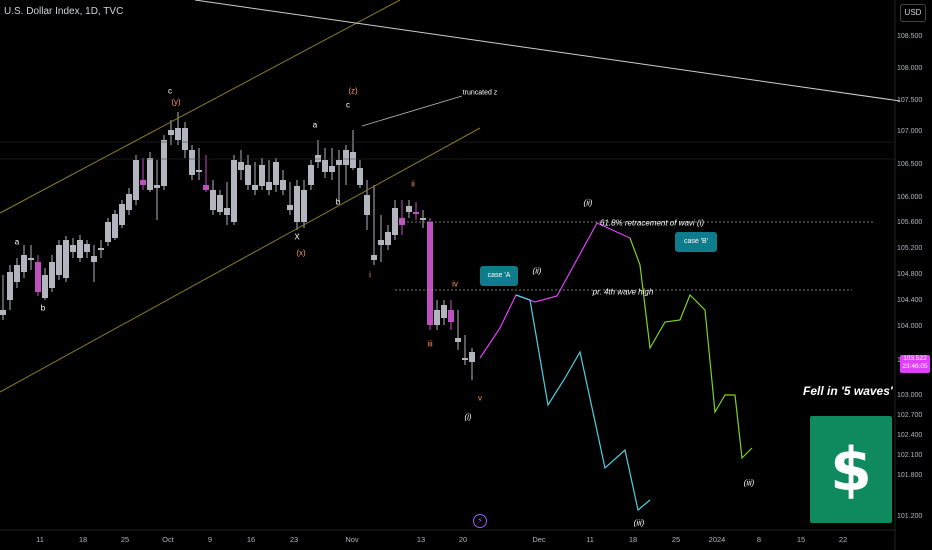 The height and width of the screenshot is (550, 932). What do you see at coordinates (294, 539) in the screenshot?
I see `time-axis-label: 23` at bounding box center [294, 539].